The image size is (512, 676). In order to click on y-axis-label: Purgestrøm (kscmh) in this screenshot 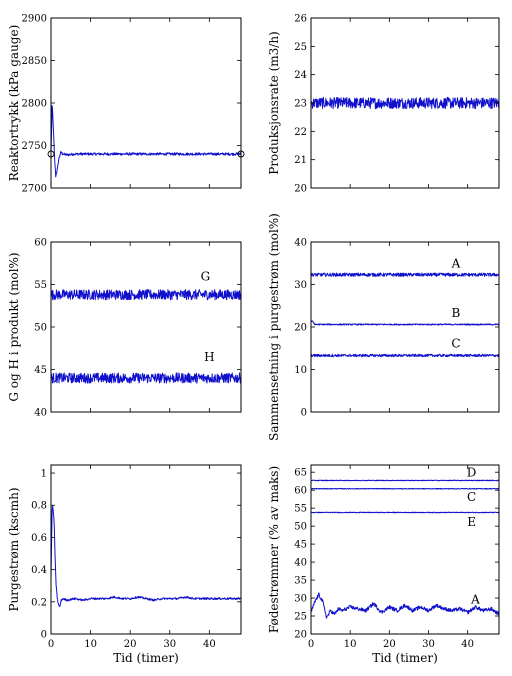, I will do `click(14, 549)`.